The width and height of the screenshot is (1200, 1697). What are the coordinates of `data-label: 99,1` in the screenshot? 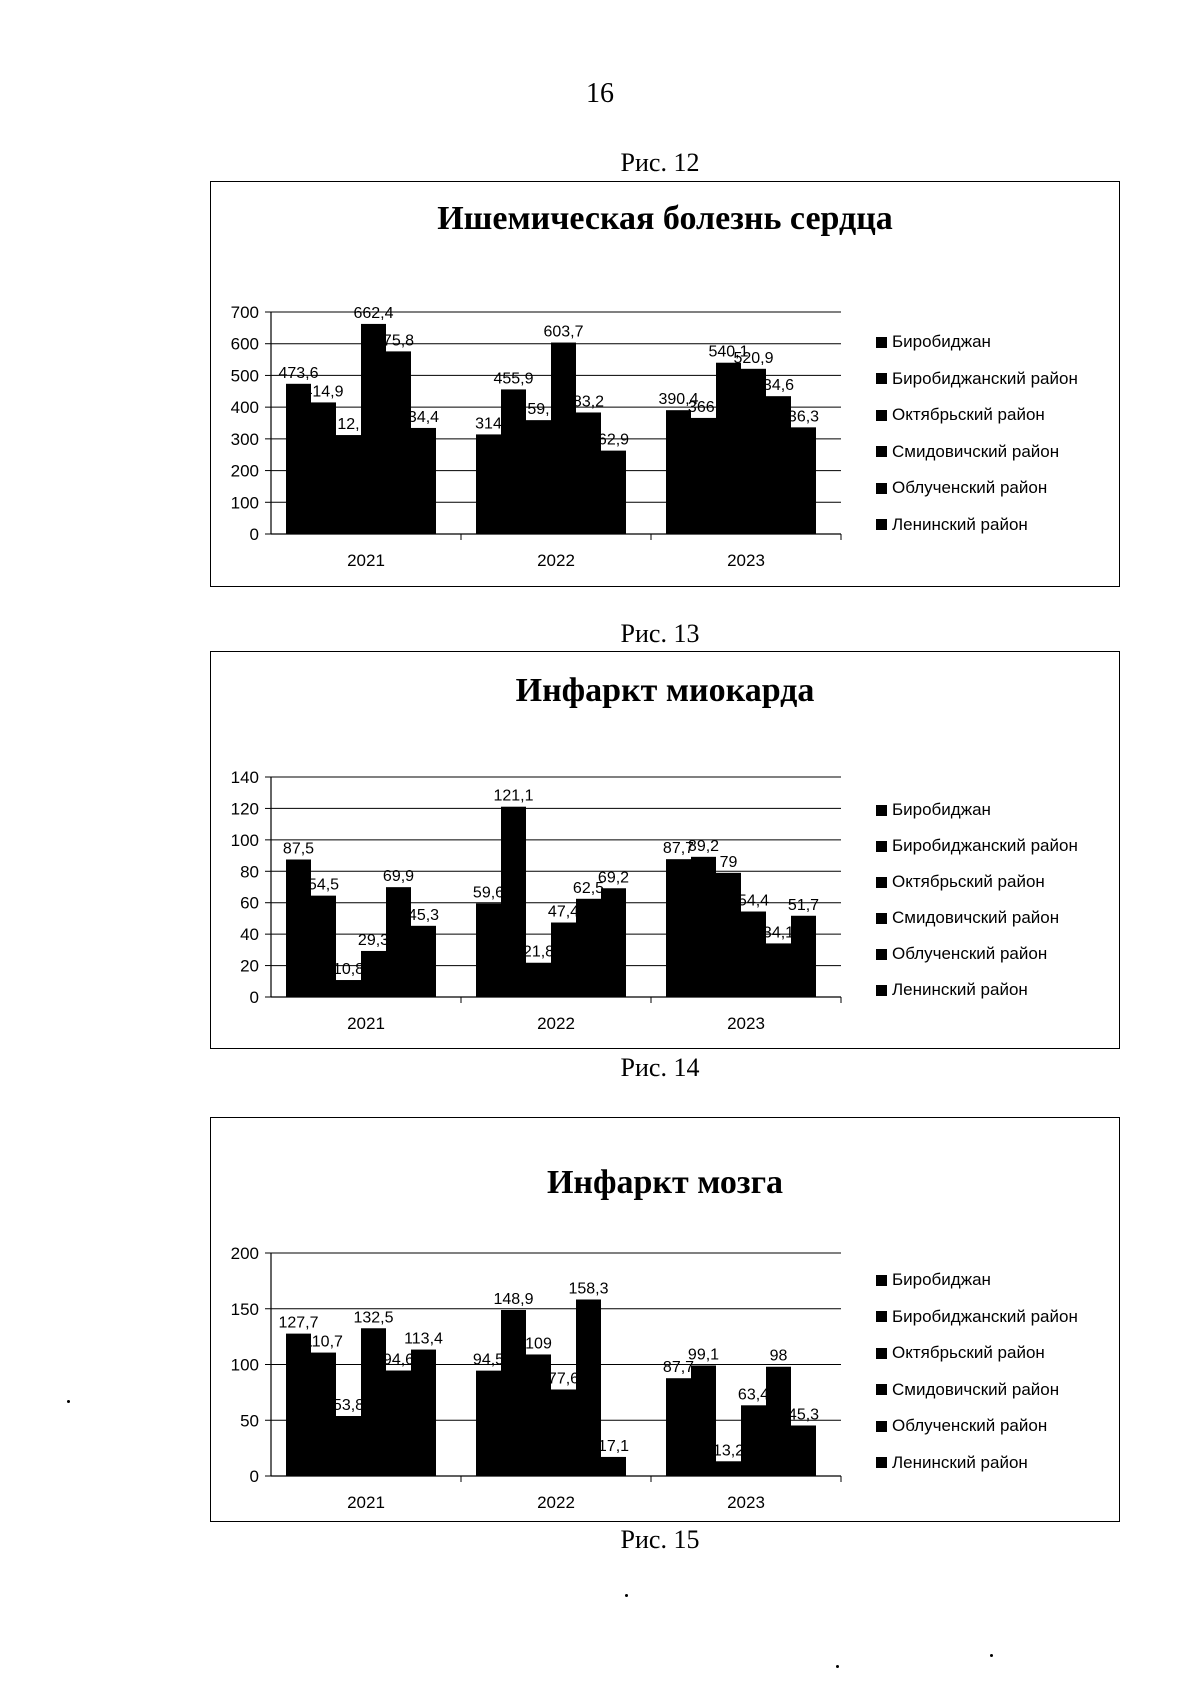 It's located at (703, 1355).